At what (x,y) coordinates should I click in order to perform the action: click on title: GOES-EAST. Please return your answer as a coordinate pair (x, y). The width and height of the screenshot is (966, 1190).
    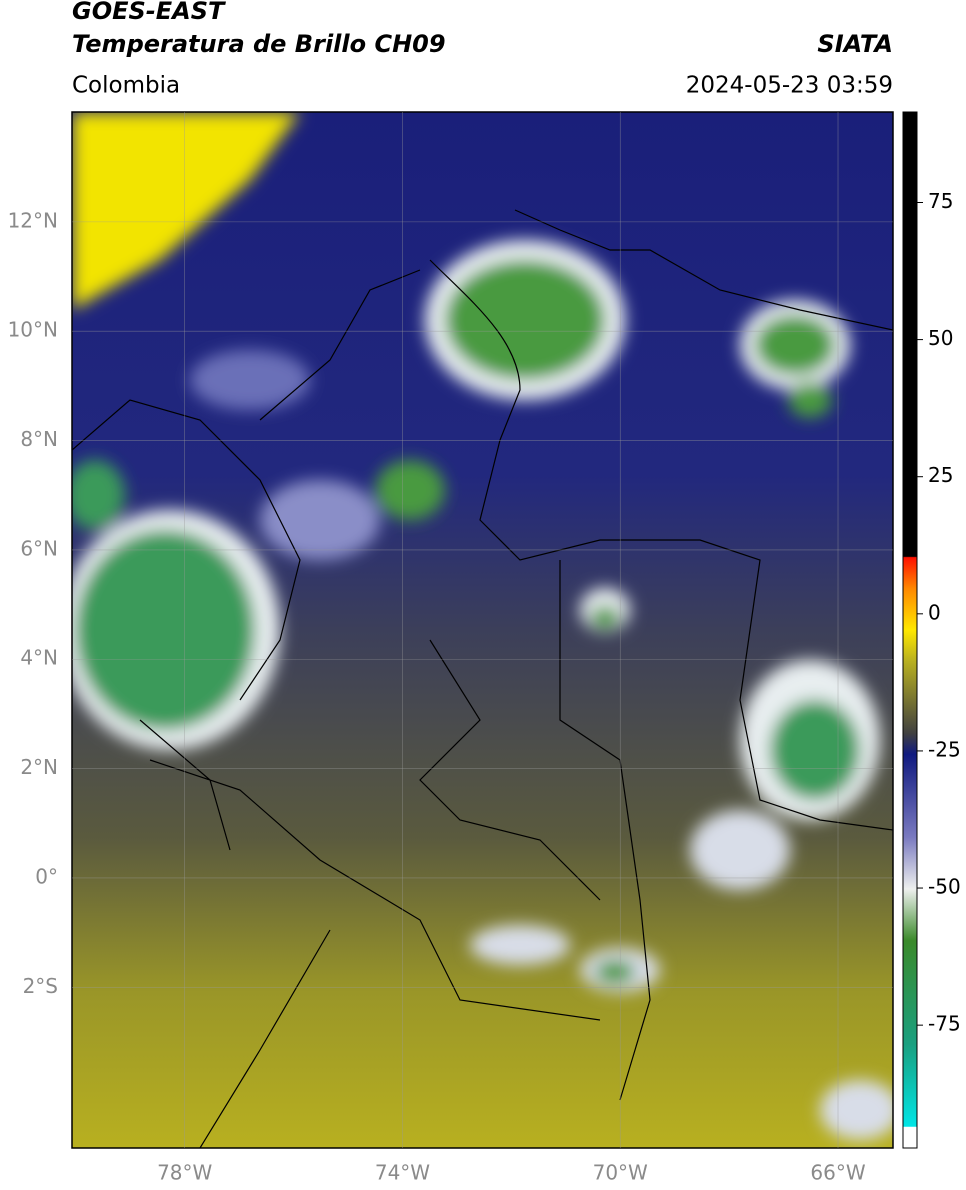
    Looking at the image, I should click on (149, 12).